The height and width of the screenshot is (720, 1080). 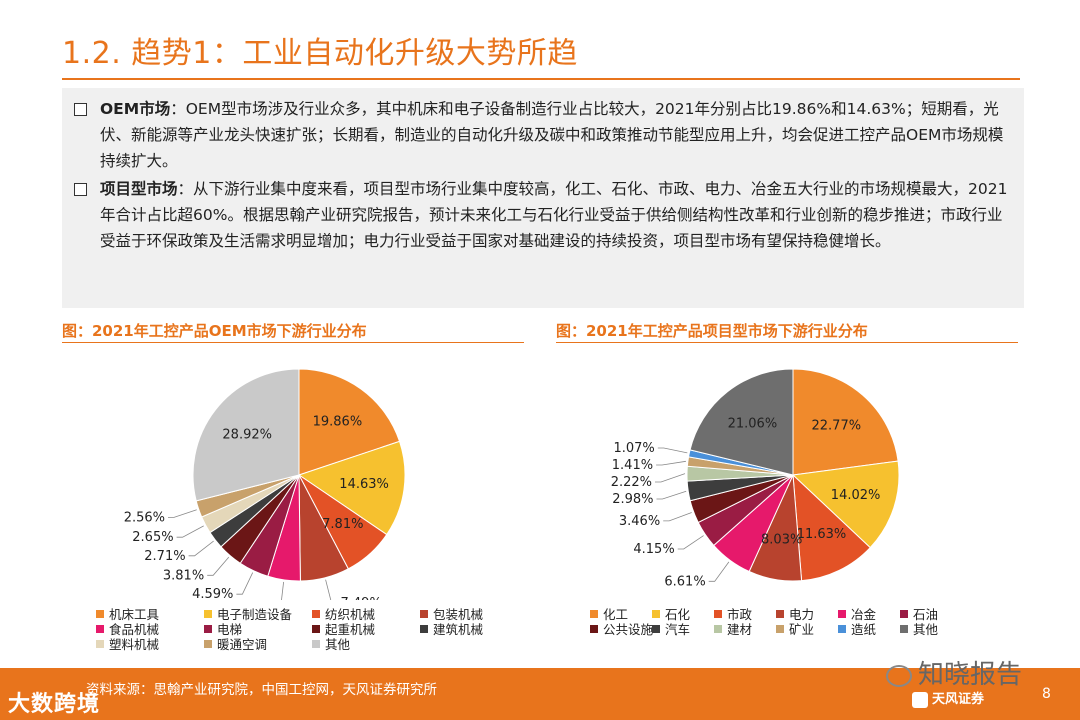 What do you see at coordinates (183, 575) in the screenshot?
I see `data-label: 3.81%` at bounding box center [183, 575].